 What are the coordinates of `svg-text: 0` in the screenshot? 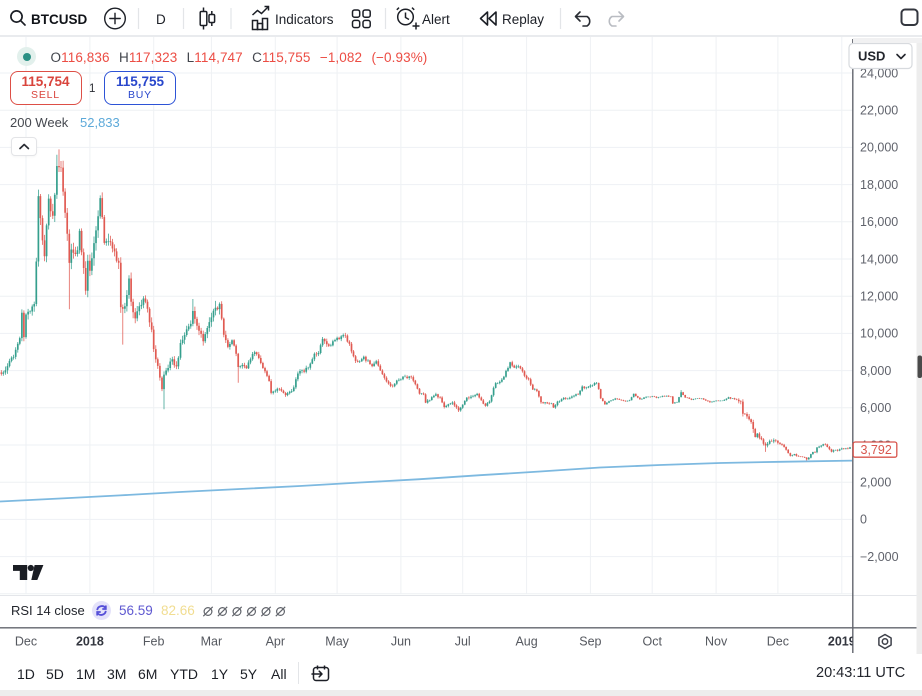 It's located at (863, 520).